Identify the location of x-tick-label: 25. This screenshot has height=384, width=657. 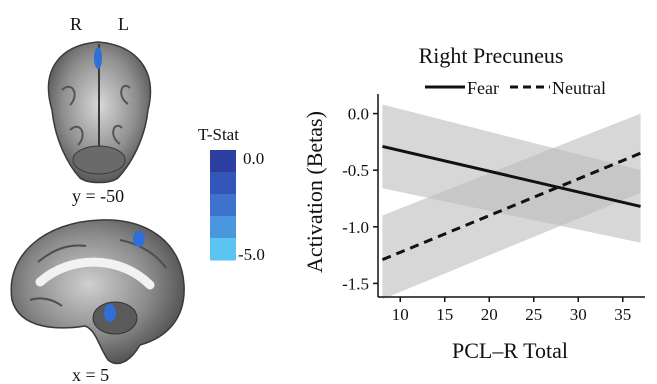
(533, 314).